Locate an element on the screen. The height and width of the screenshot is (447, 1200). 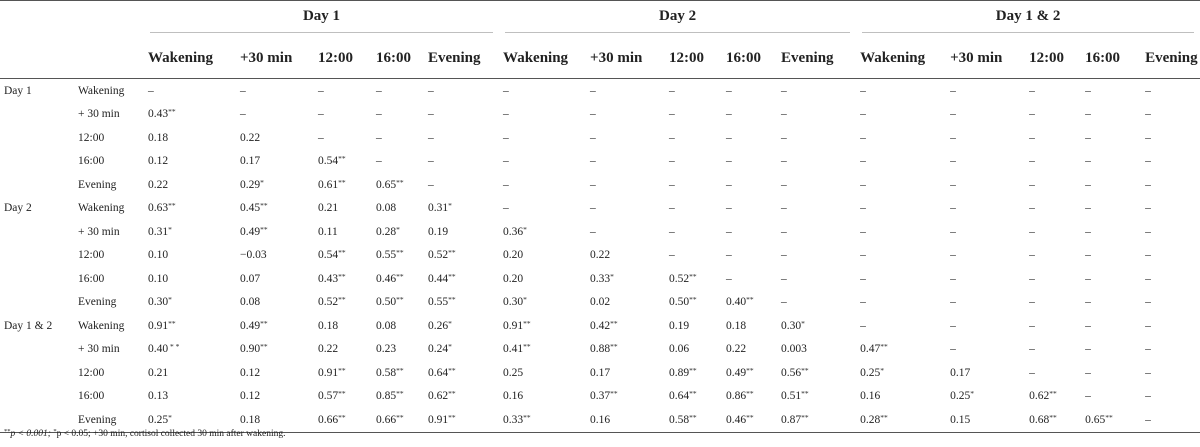
correlation-cell: 0.20 is located at coordinates (513, 255).